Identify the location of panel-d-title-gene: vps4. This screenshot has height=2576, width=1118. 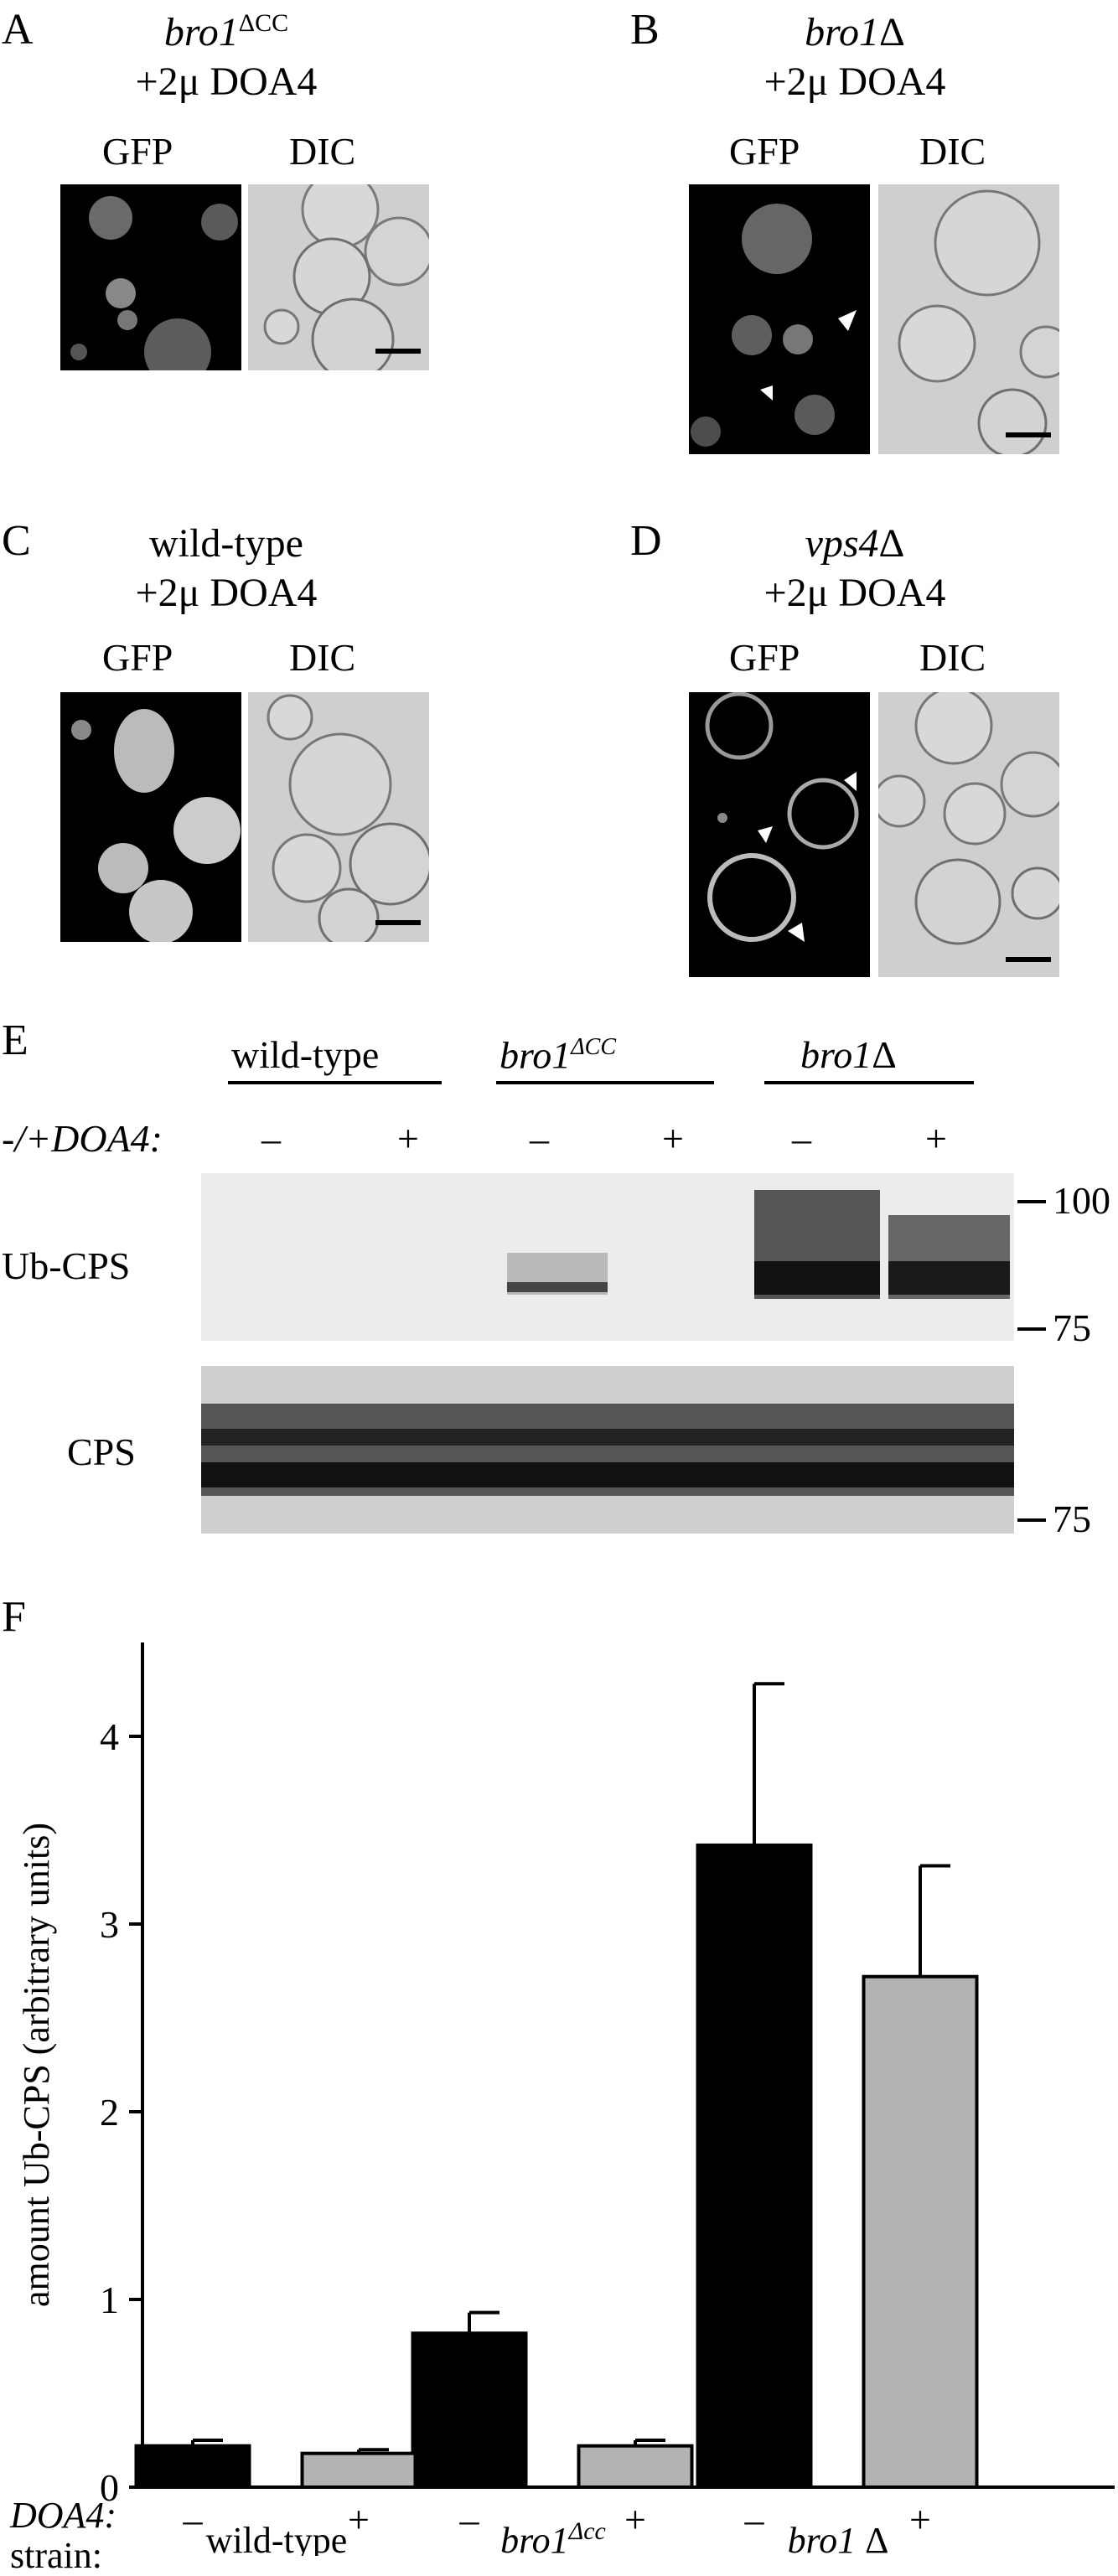
(842, 543).